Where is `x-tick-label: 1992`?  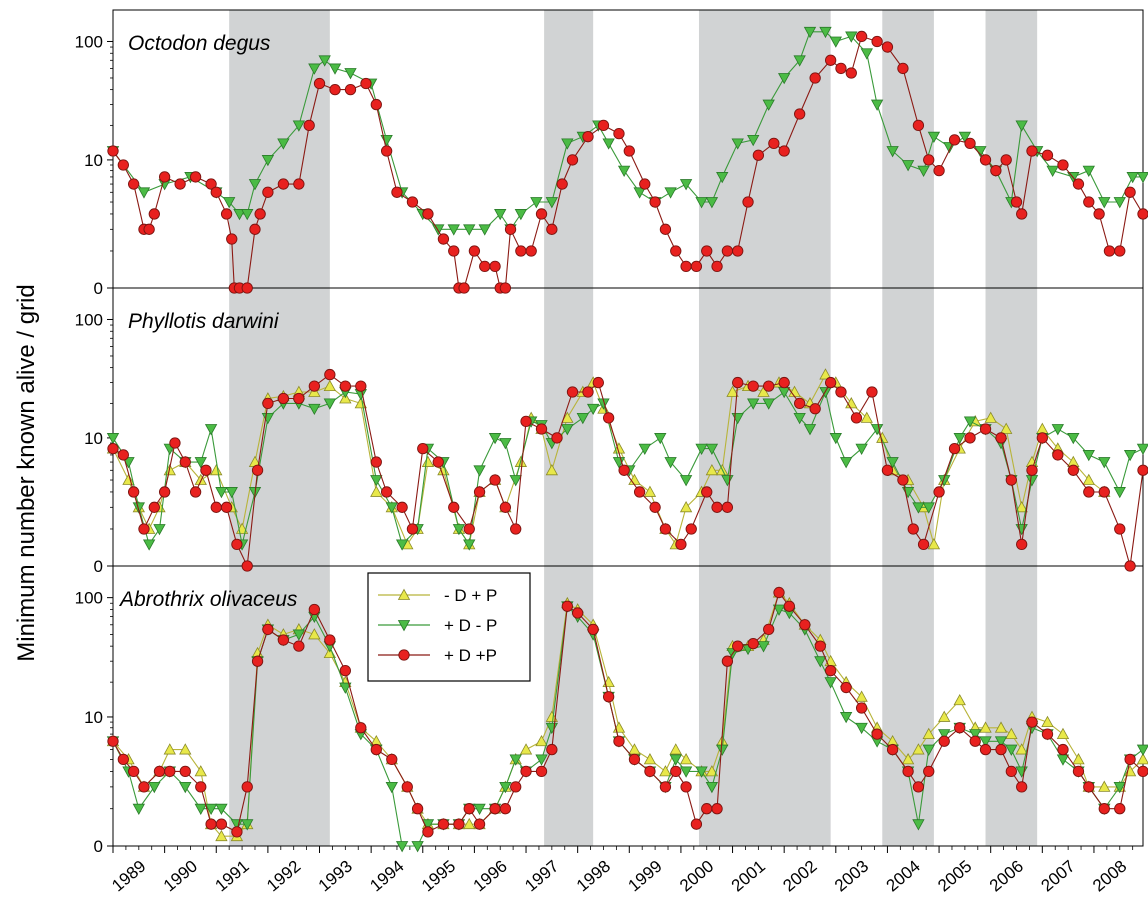
x-tick-label: 1992 is located at coordinates (283, 876).